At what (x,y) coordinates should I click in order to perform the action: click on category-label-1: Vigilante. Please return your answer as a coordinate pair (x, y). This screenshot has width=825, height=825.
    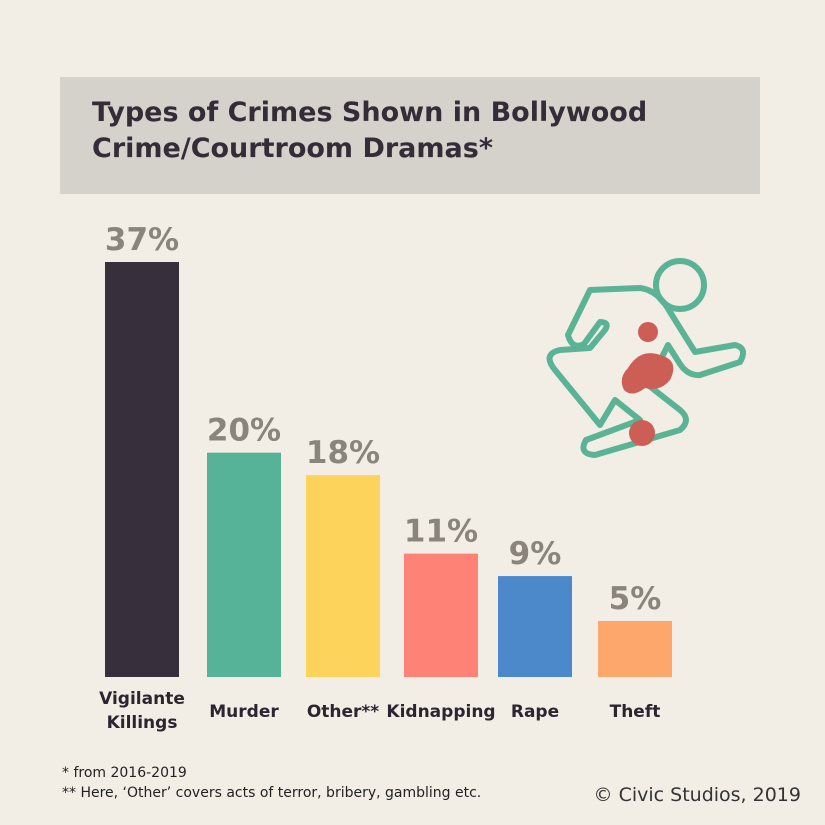
    Looking at the image, I should click on (142, 699).